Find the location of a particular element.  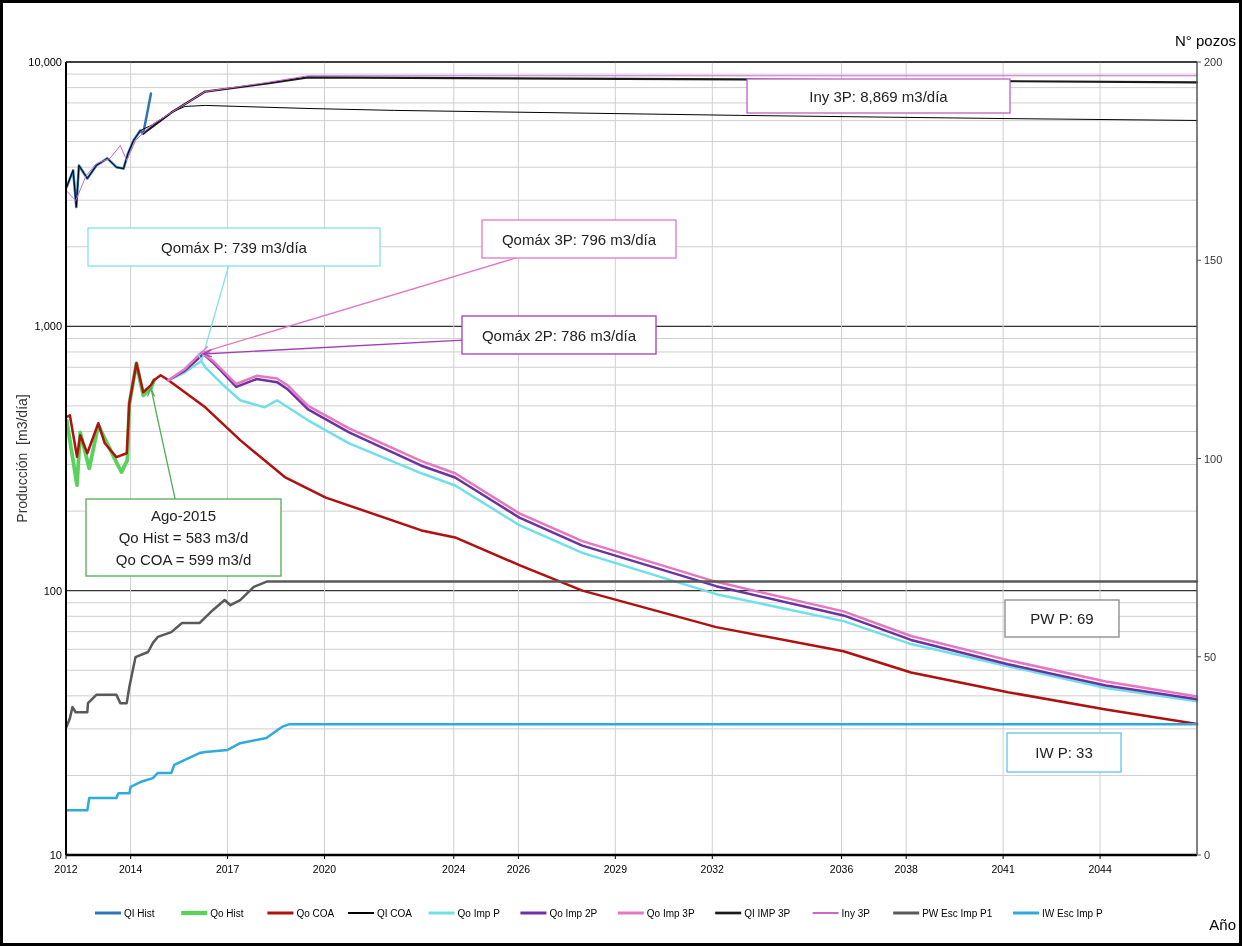

legend-label: Qo COA is located at coordinates (315, 913).